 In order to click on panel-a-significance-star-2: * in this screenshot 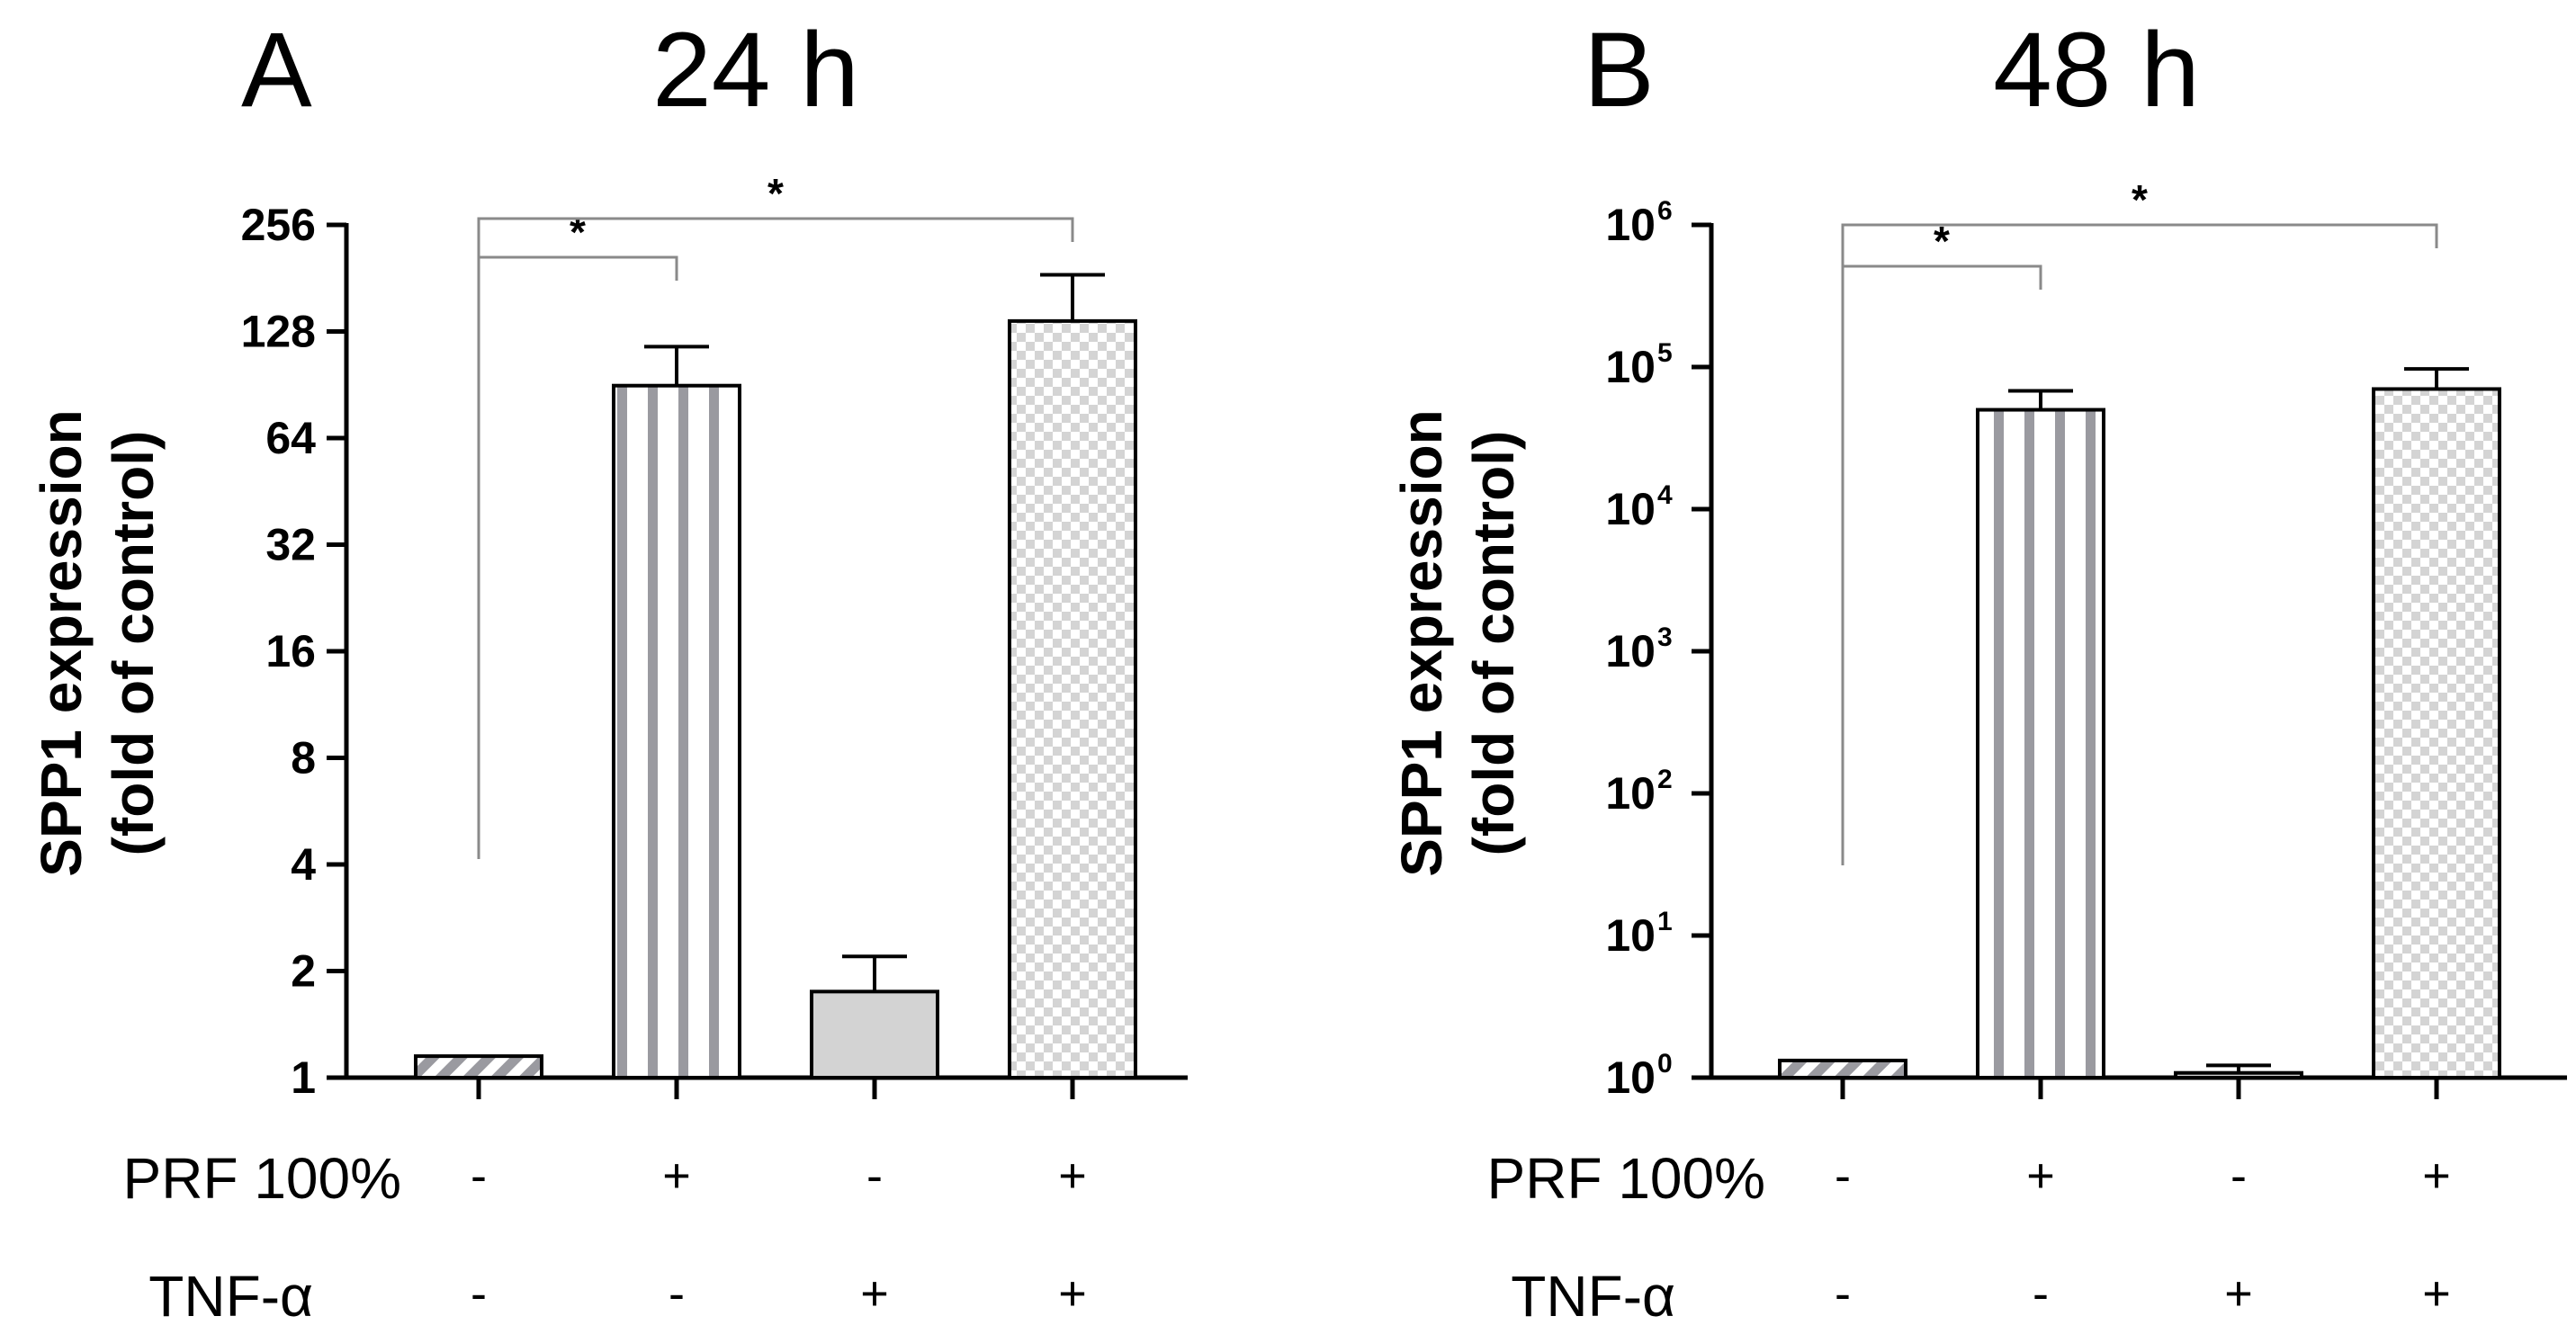, I will do `click(776, 193)`.